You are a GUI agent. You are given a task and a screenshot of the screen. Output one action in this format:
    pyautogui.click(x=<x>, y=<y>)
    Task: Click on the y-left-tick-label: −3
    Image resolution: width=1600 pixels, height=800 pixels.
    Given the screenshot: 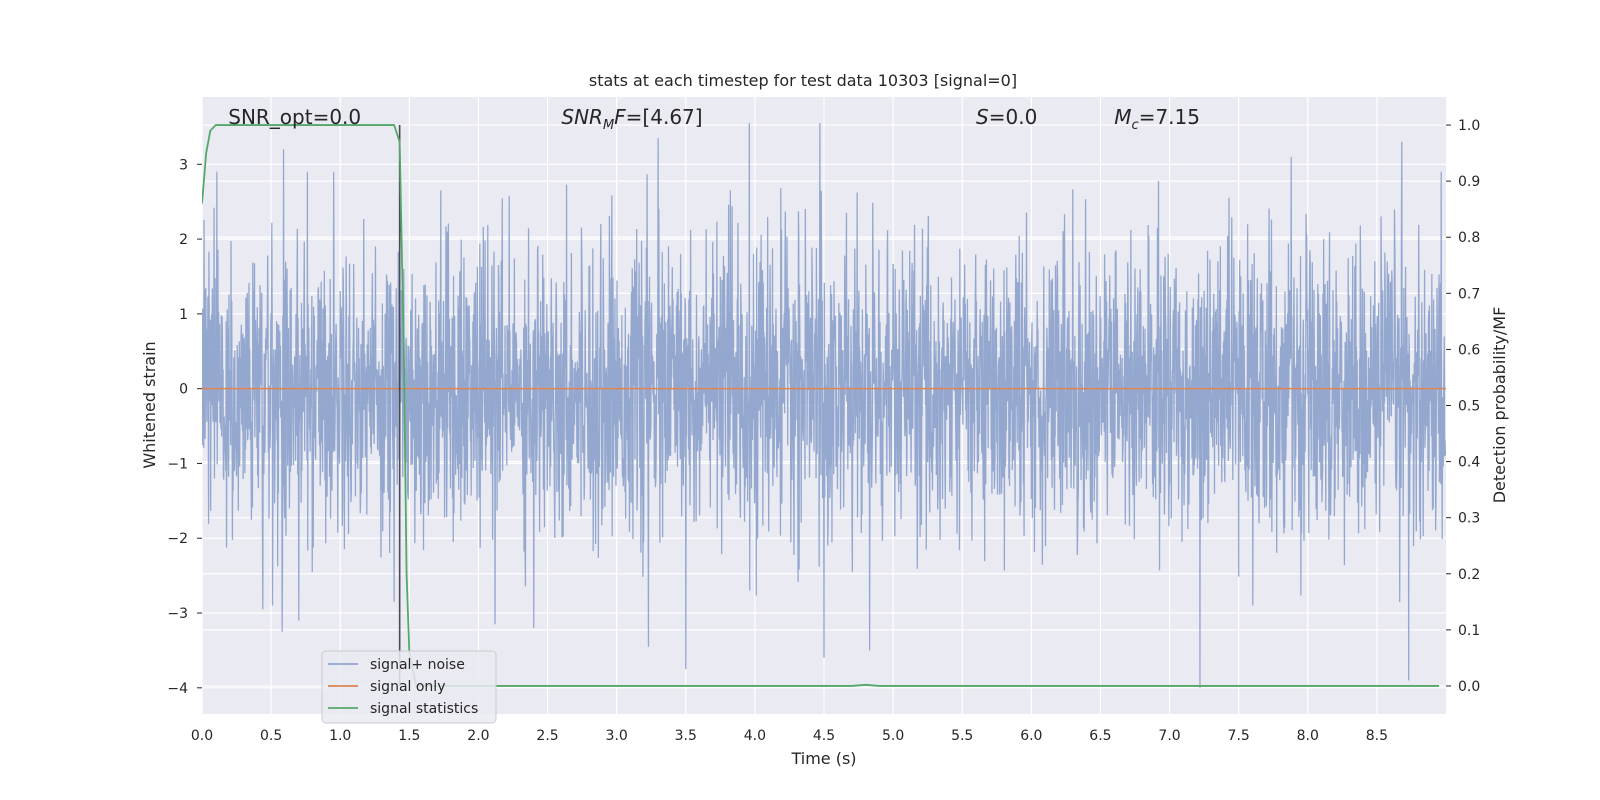 What is the action you would take?
    pyautogui.click(x=177, y=614)
    